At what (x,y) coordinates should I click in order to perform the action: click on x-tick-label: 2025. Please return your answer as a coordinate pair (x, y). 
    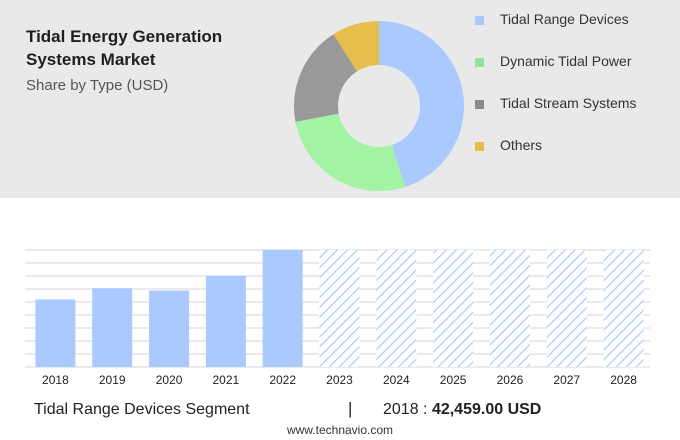
    Looking at the image, I should click on (453, 380).